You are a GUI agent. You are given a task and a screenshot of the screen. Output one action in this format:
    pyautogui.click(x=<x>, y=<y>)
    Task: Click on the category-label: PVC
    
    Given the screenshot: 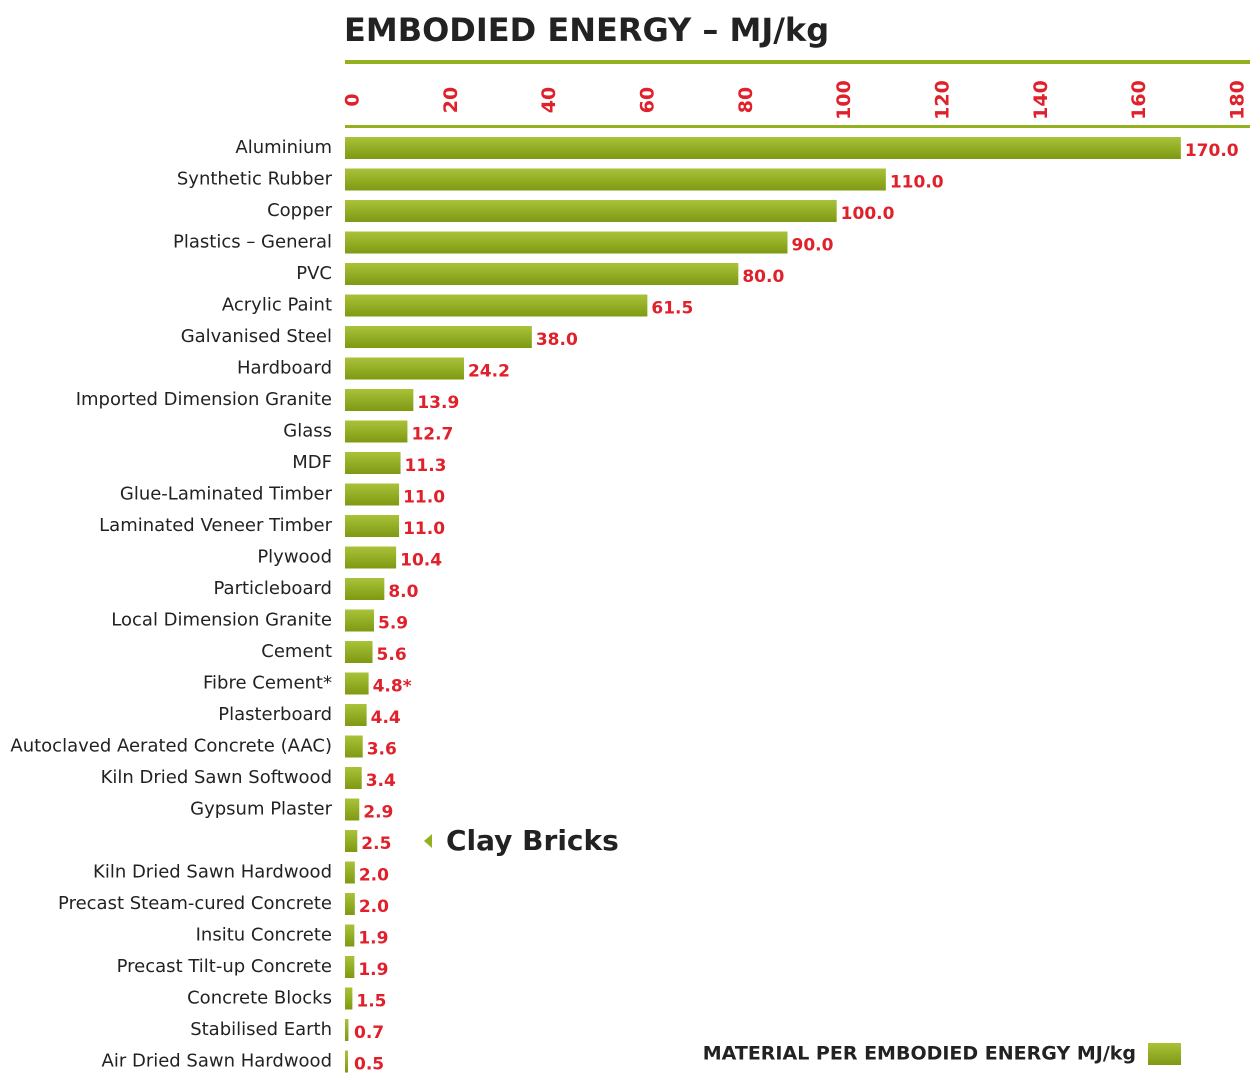 What is the action you would take?
    pyautogui.click(x=314, y=273)
    